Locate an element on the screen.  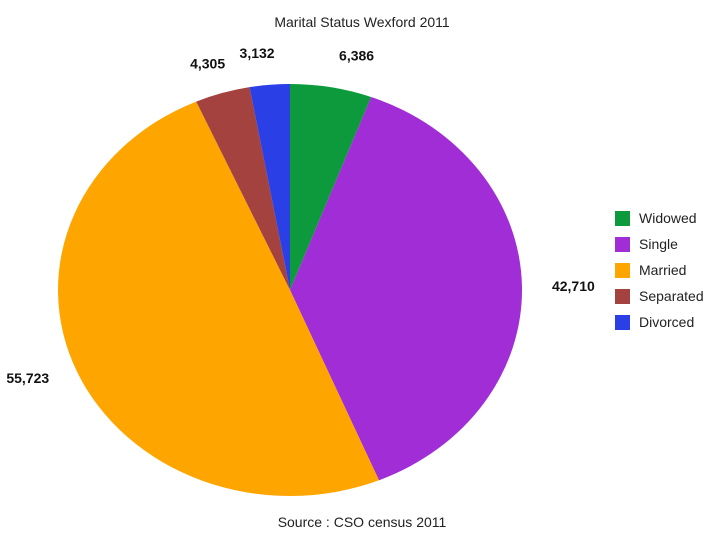
data-label-widowed: 6,386 is located at coordinates (356, 56).